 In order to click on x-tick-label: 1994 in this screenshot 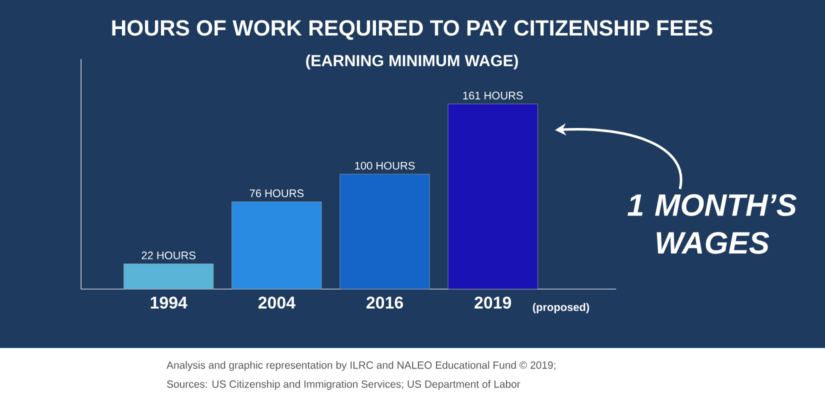, I will do `click(169, 302)`.